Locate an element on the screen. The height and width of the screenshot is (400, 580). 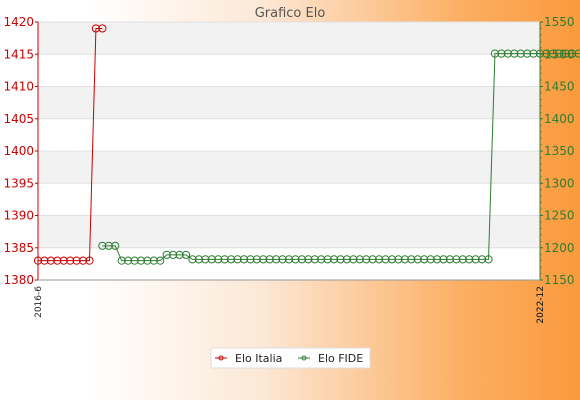
right-tick-label: 1350 is located at coordinates (559, 151).